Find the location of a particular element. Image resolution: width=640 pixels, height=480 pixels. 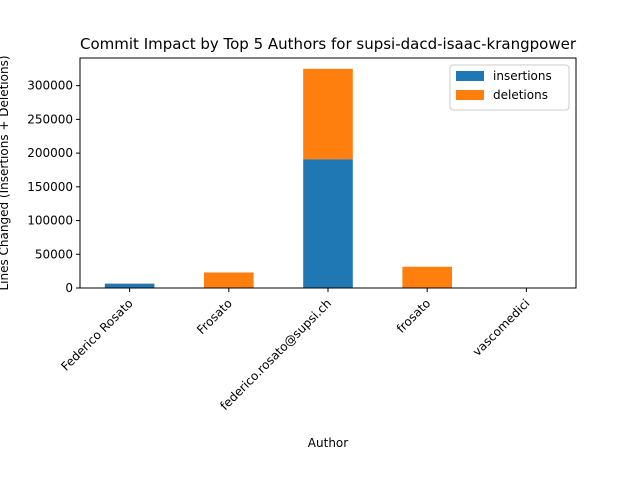

y-axis: 0 50000 100000 150000 200000 250000 300000 is located at coordinates (53, 187).